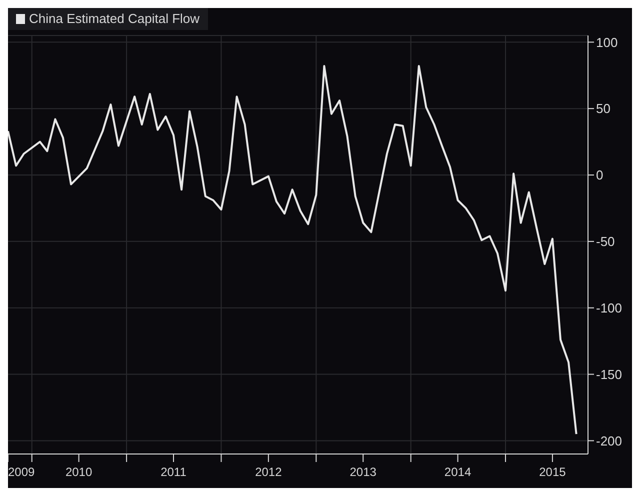 This screenshot has height=496, width=640. I want to click on x-tick-label: 2012, so click(268, 472).